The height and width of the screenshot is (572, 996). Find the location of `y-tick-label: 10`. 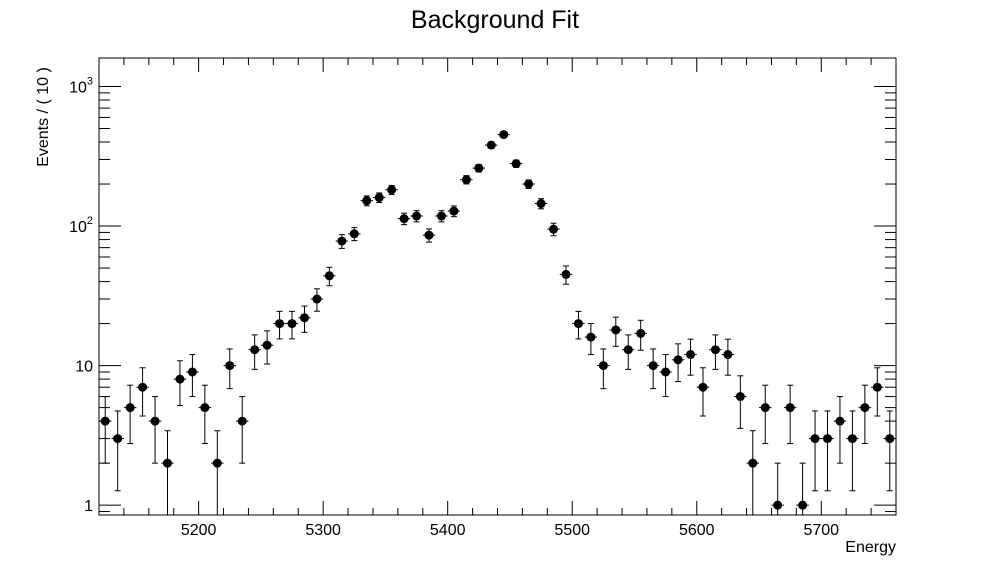

y-tick-label: 10 is located at coordinates (84, 367).